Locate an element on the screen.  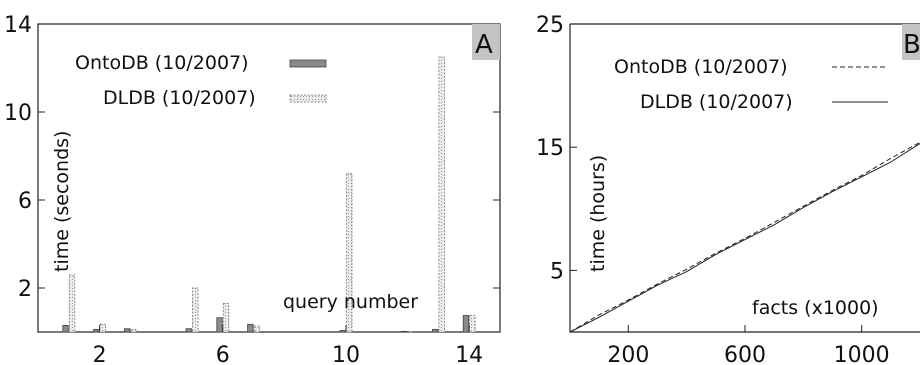
panel-a-x-tick-label: 14 is located at coordinates (469, 354).